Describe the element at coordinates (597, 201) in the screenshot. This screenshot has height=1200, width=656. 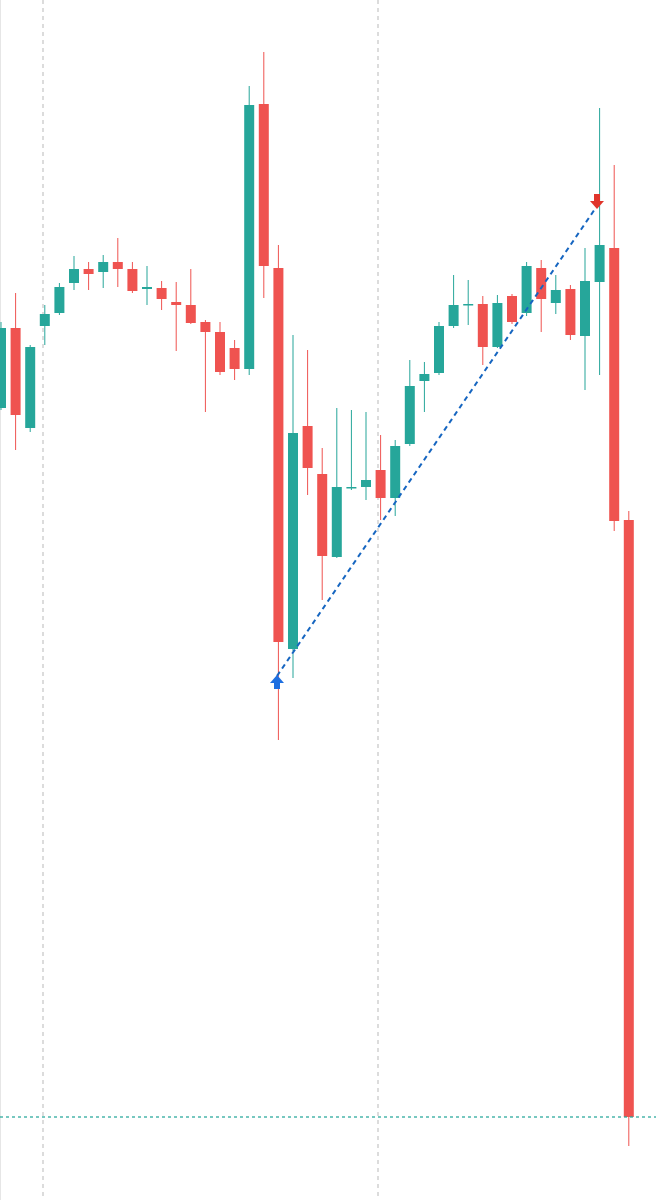
I see `sell-marker` at that location.